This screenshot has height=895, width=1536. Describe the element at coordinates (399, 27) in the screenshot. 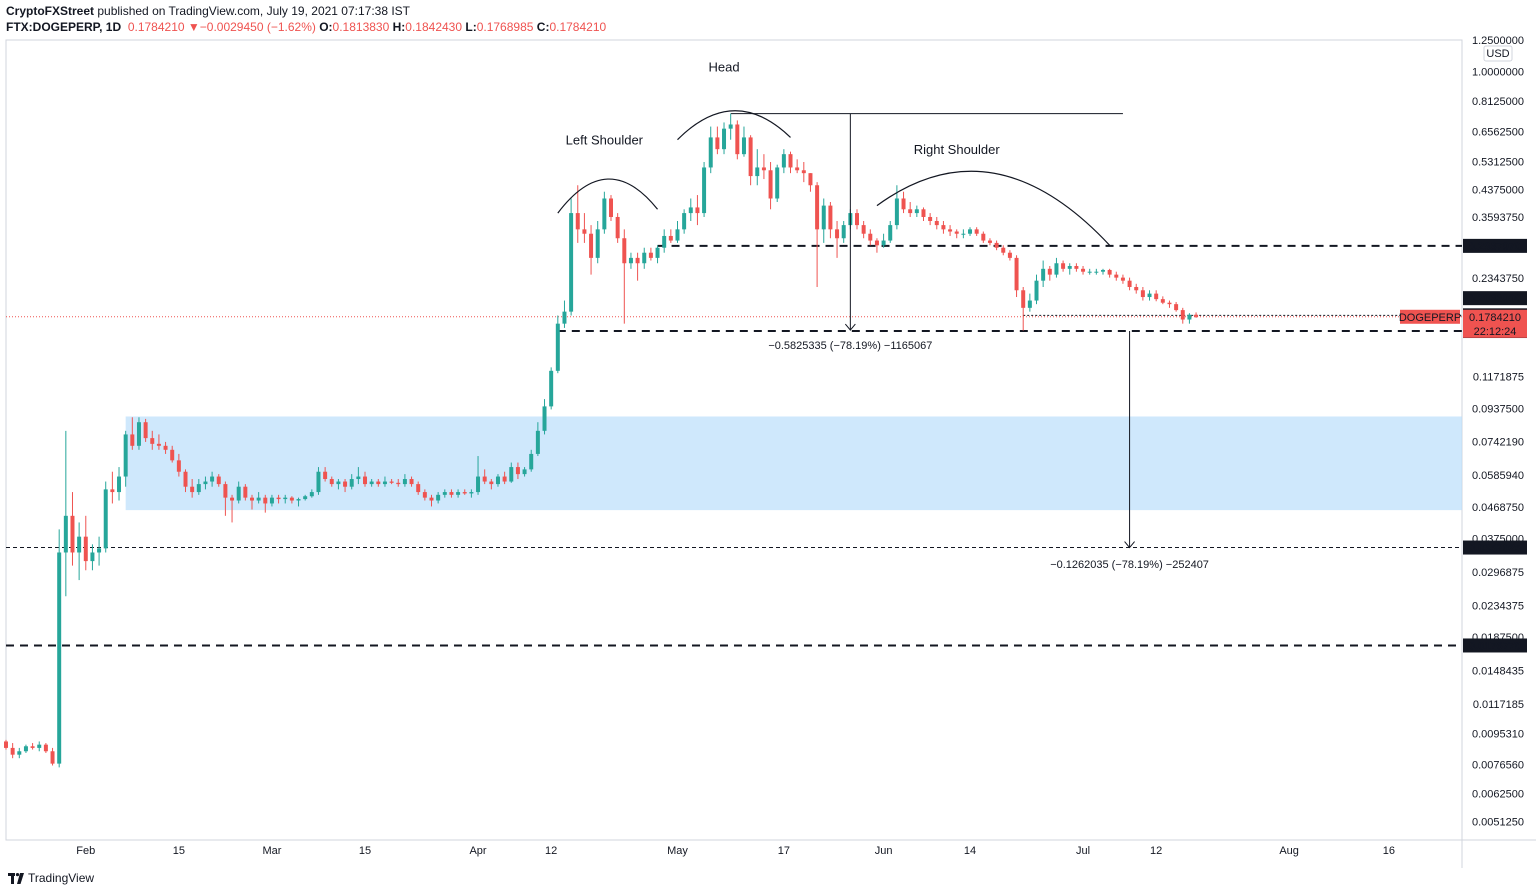

I see `high-label: H:` at that location.